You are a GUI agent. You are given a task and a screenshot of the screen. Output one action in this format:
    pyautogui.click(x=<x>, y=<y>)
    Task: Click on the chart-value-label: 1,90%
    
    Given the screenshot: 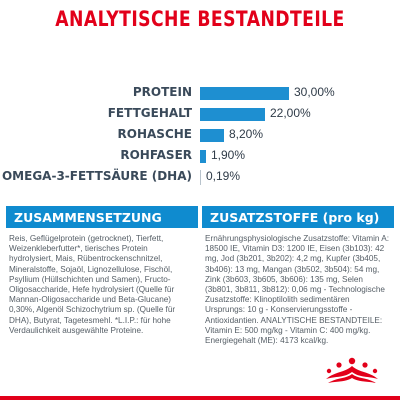 What is the action you would take?
    pyautogui.click(x=228, y=155)
    